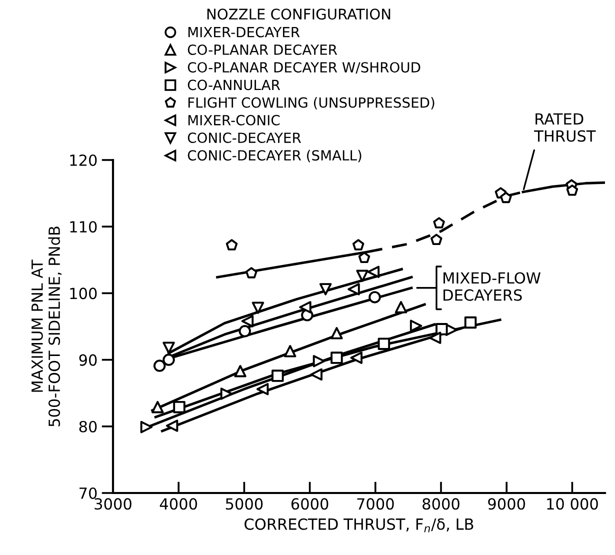  Describe the element at coordinates (234, 120) in the screenshot. I see `legend-label: MIXER-CONIC` at that location.